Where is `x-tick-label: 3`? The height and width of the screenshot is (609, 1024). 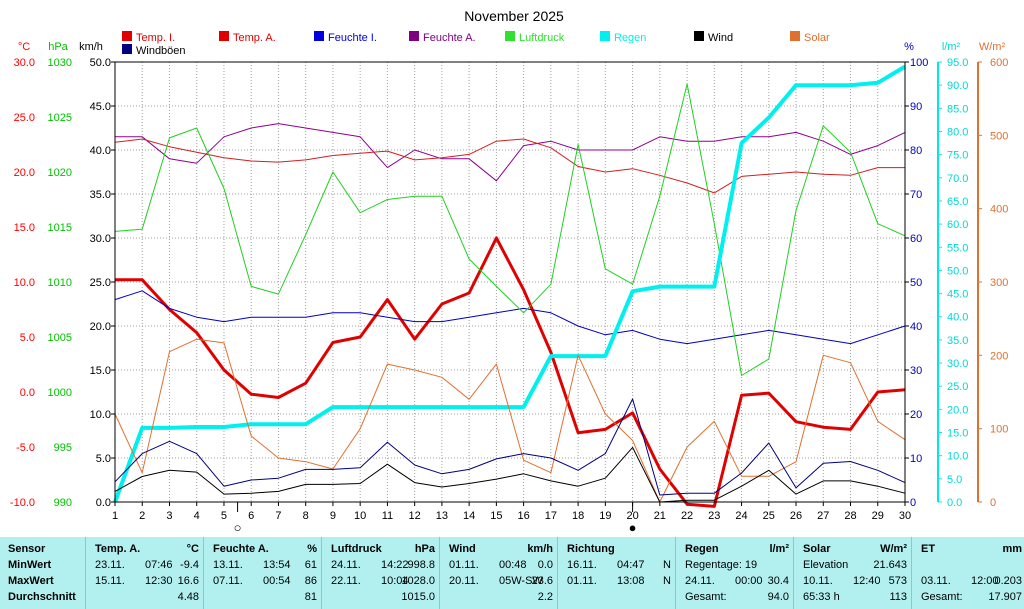
x-tick-label: 3 is located at coordinates (169, 516).